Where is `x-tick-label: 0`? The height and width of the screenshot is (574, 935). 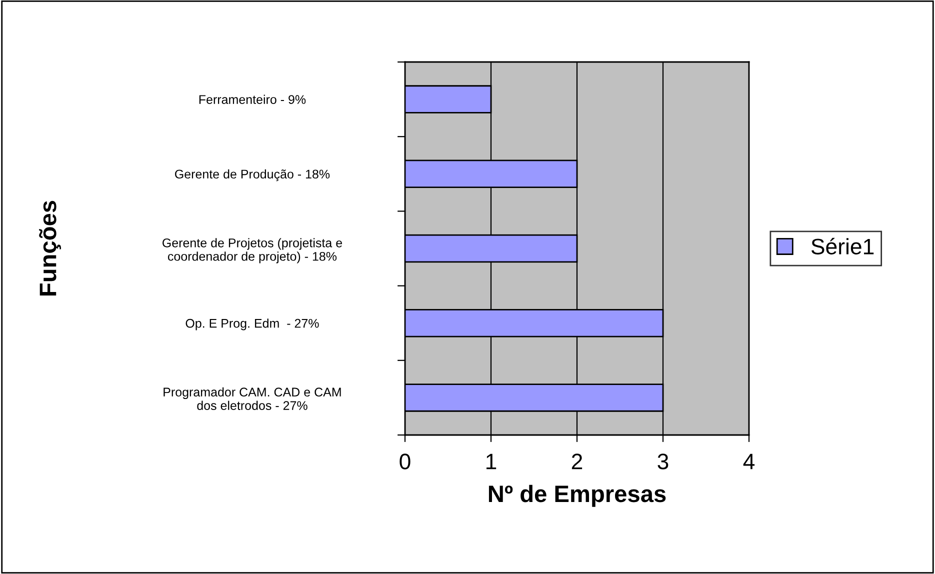
x-tick-label: 0 is located at coordinates (405, 462).